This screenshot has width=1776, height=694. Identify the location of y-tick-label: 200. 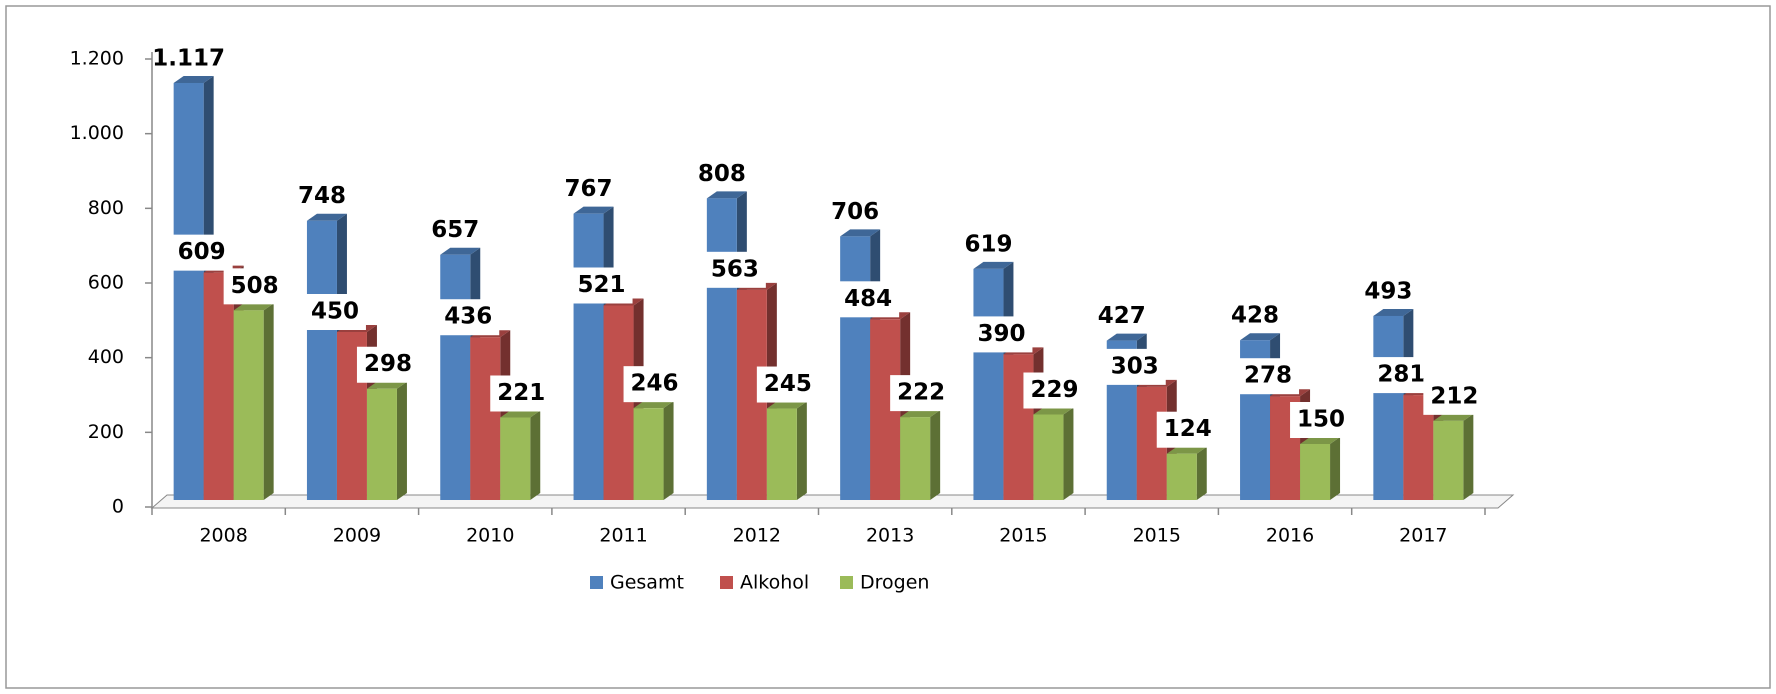
(106, 432).